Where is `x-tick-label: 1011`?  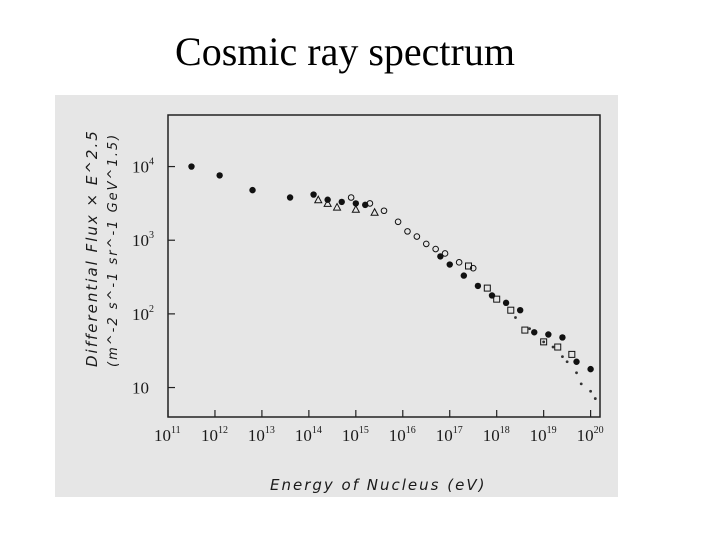
x-tick-label: 1011 is located at coordinates (167, 435).